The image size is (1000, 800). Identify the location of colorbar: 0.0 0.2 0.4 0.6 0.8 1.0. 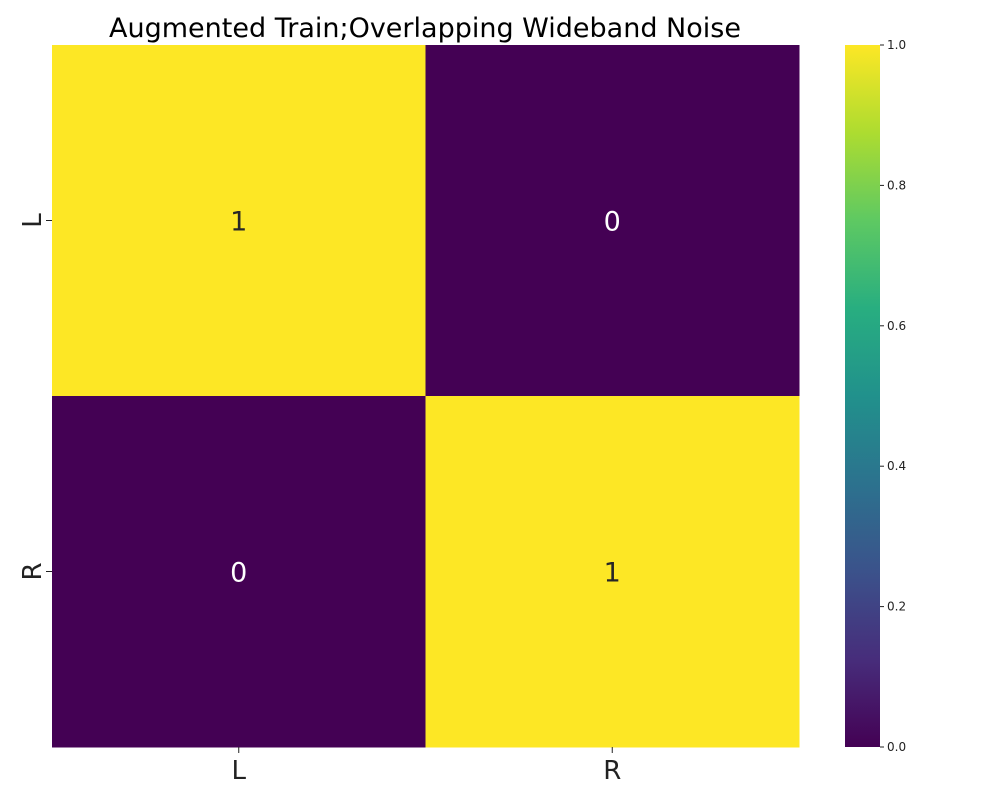
(875, 396).